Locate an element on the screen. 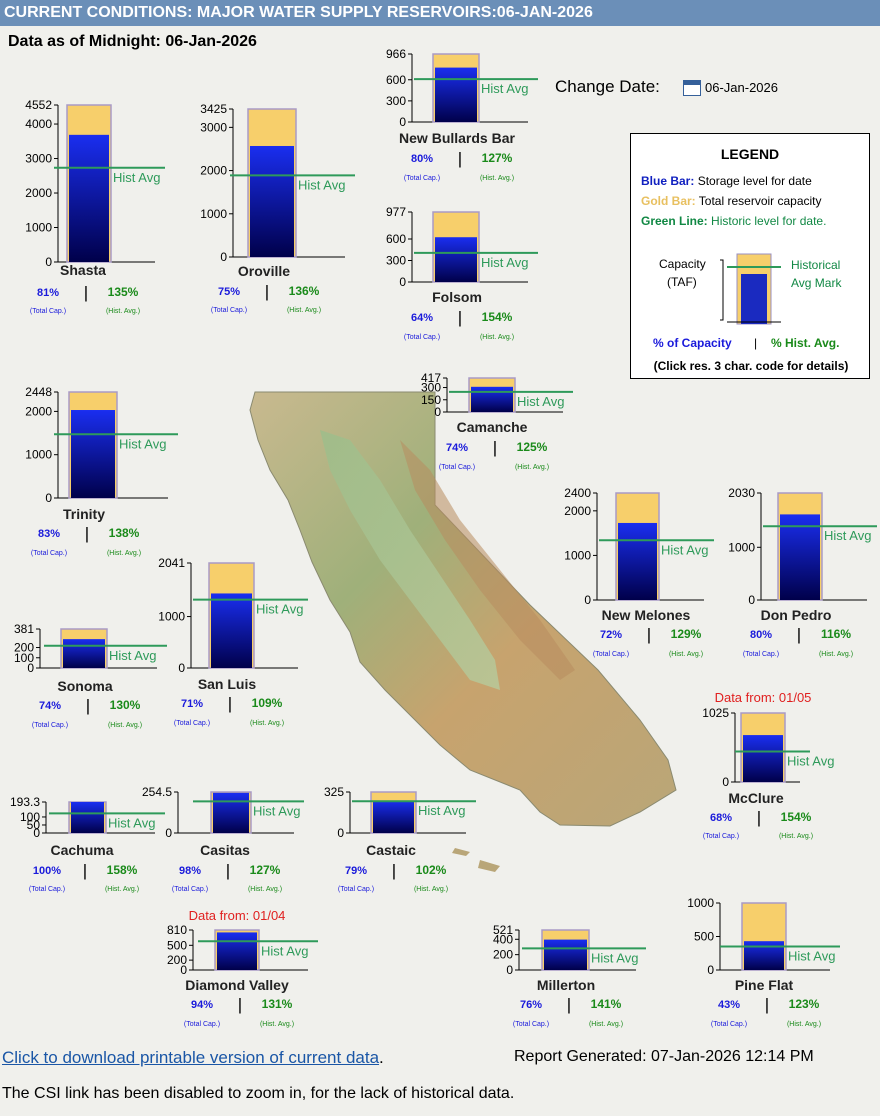  reservoir-name: Sonoma is located at coordinates (84, 686).